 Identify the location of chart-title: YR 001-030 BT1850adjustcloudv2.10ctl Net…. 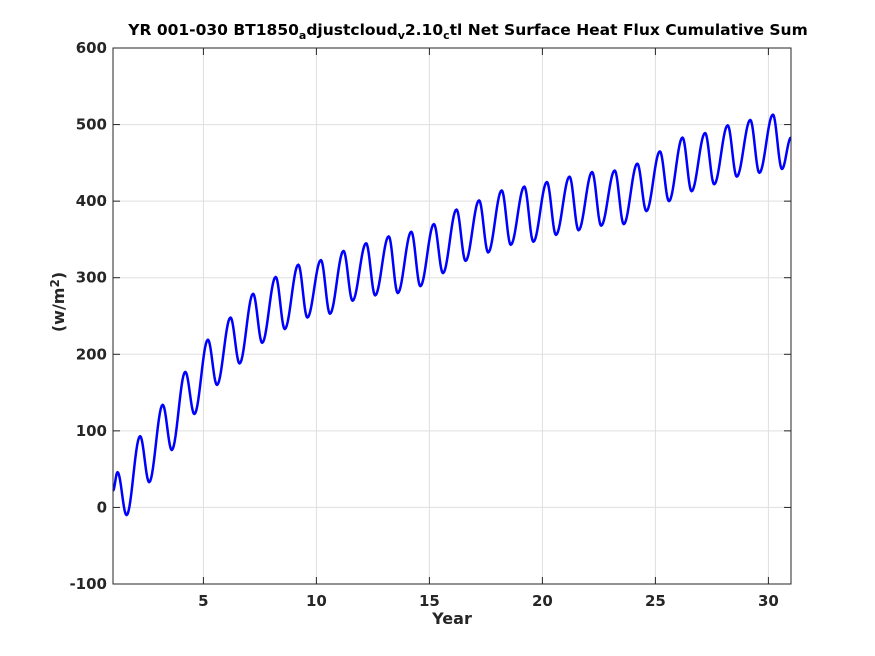
(467, 31).